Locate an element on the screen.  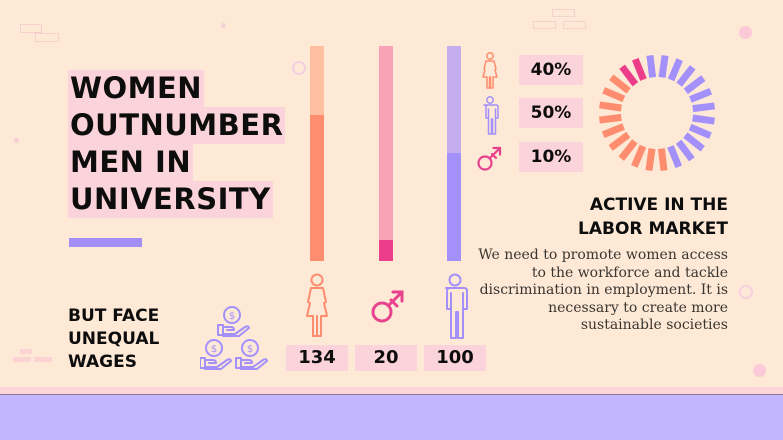
bar-transgender-fill is located at coordinates (386, 250).